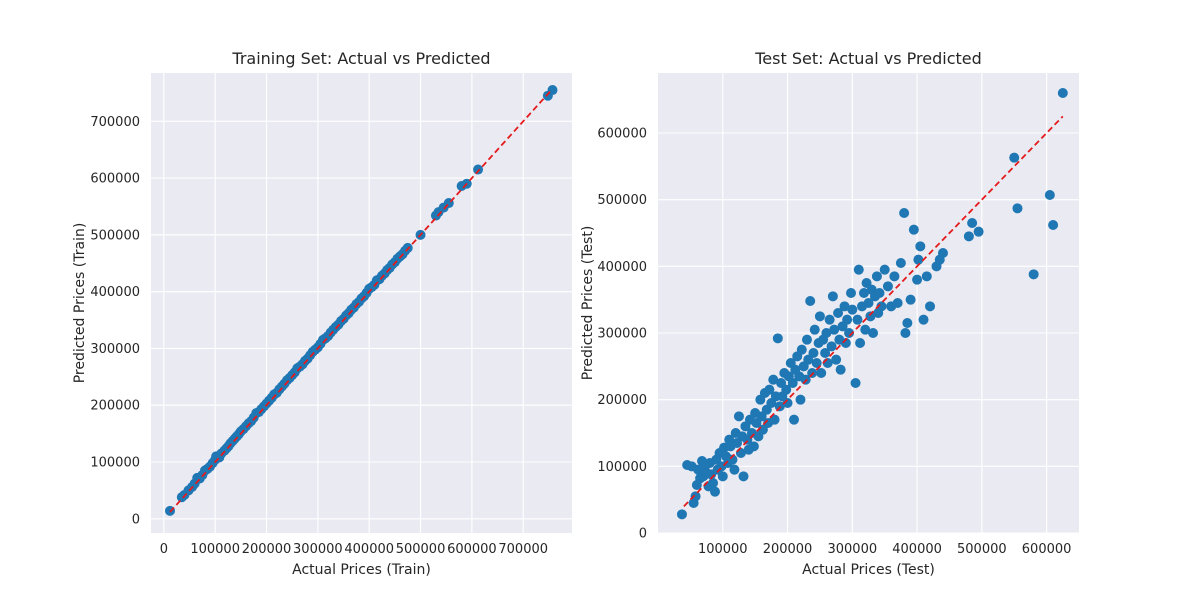 The height and width of the screenshot is (600, 1200). What do you see at coordinates (868, 58) in the screenshot?
I see `test-chart-title: Test Set: Actual vs Predicted` at bounding box center [868, 58].